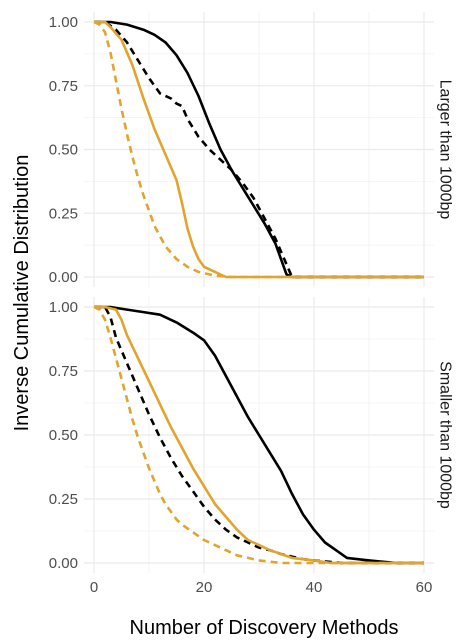  Describe the element at coordinates (314, 587) in the screenshot. I see `x-tick-label: 40` at that location.